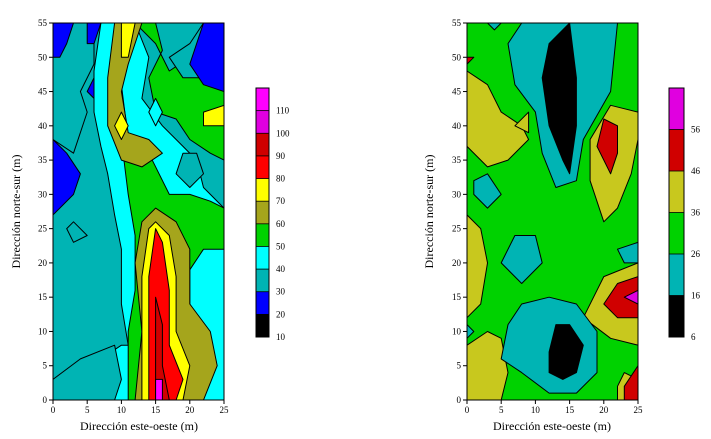 The image size is (711, 439). I want to click on x-tick-label: 10, so click(122, 410).